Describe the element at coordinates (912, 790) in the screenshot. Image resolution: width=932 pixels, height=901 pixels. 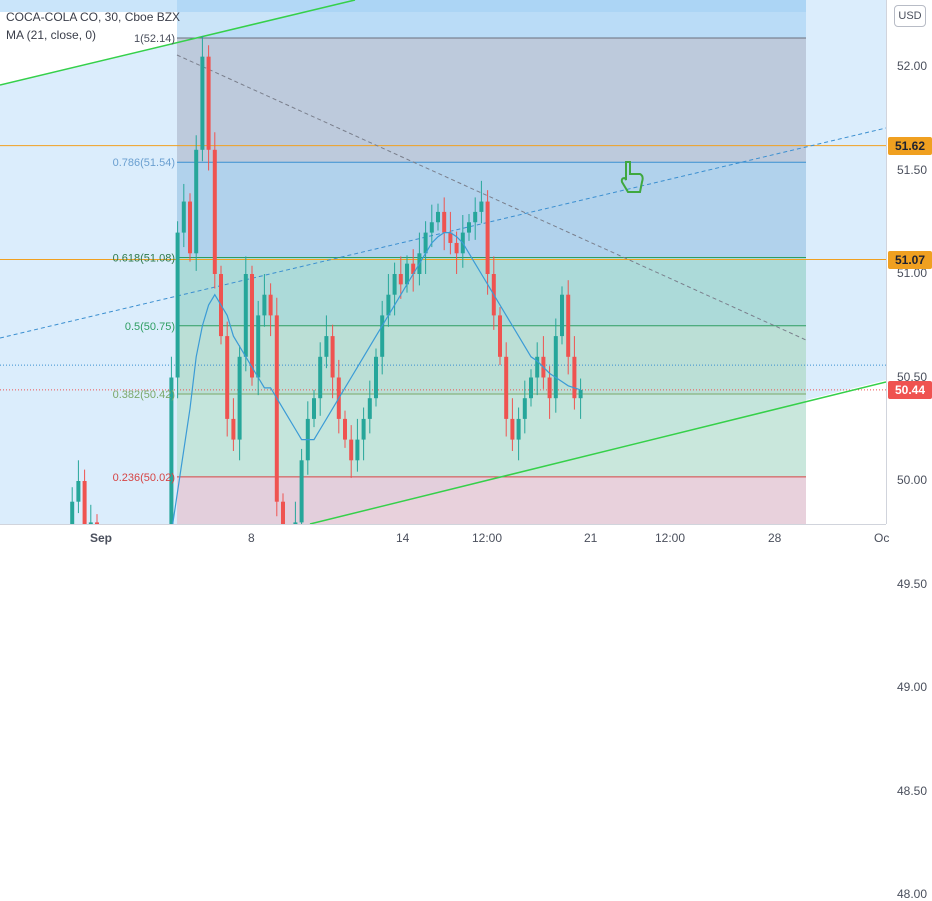
I see `price-tick-label: 48.50` at that location.